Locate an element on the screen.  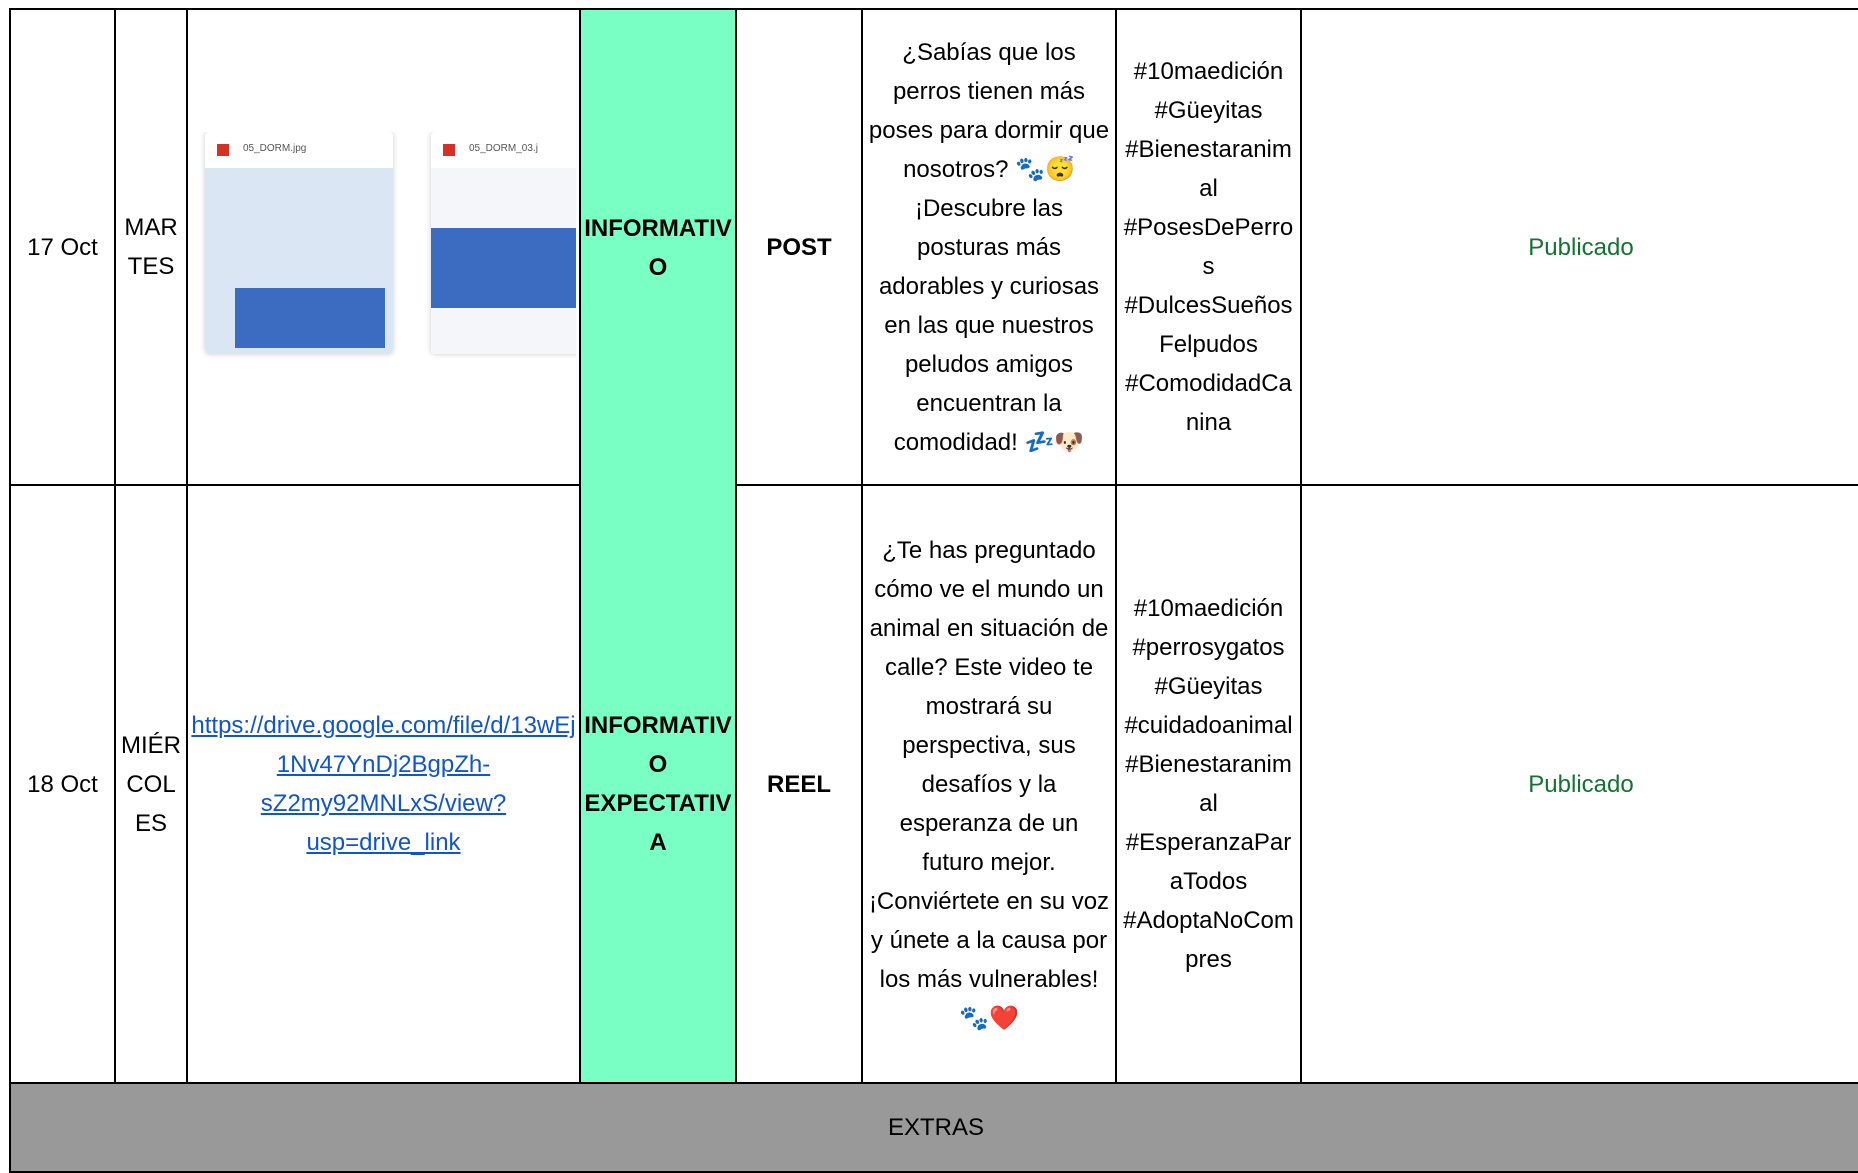
format: POST is located at coordinates (799, 247).